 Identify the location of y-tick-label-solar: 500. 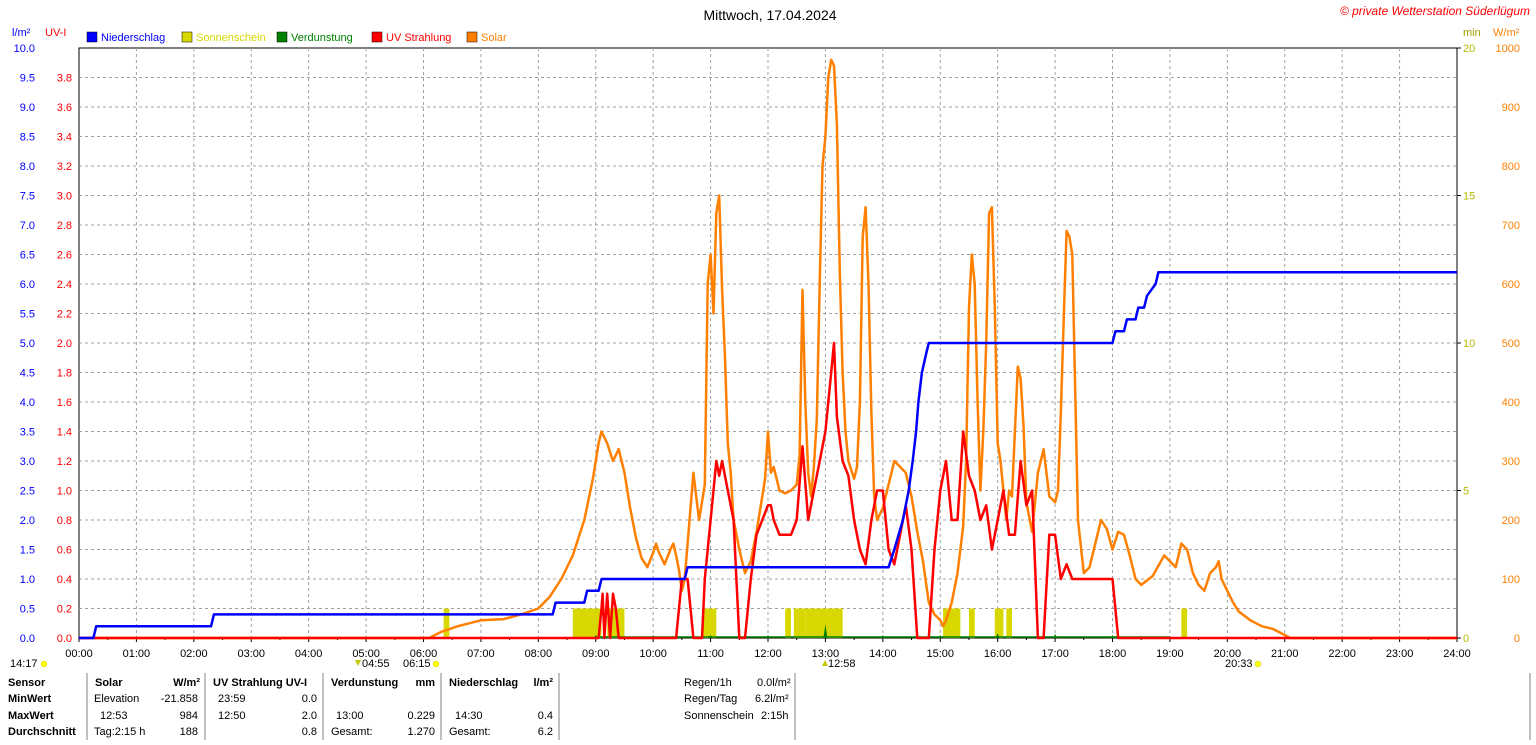
(1511, 344).